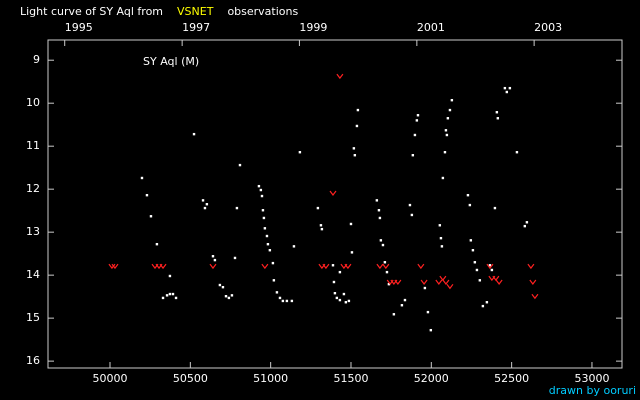 Image resolution: width=640 pixels, height=400 pixels. What do you see at coordinates (548, 27) in the screenshot?
I see `x2-tick-label: 2003` at bounding box center [548, 27].